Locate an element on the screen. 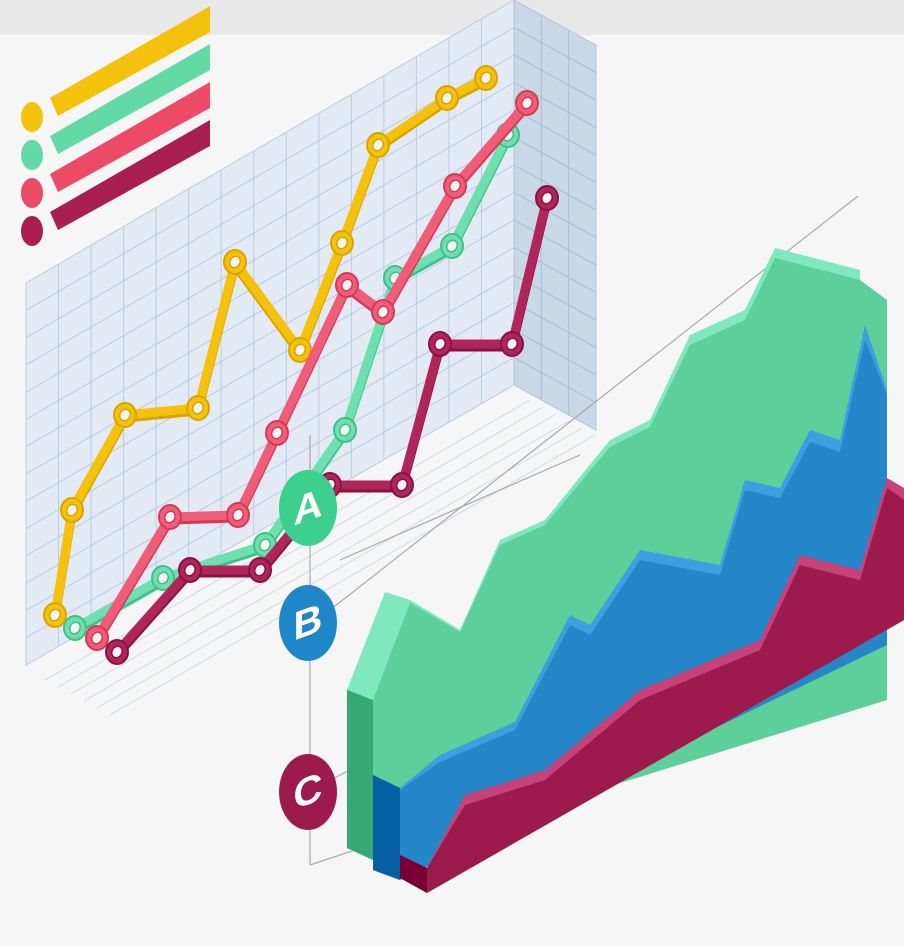 This screenshot has width=904, height=946. top-bar is located at coordinates (452, 17).